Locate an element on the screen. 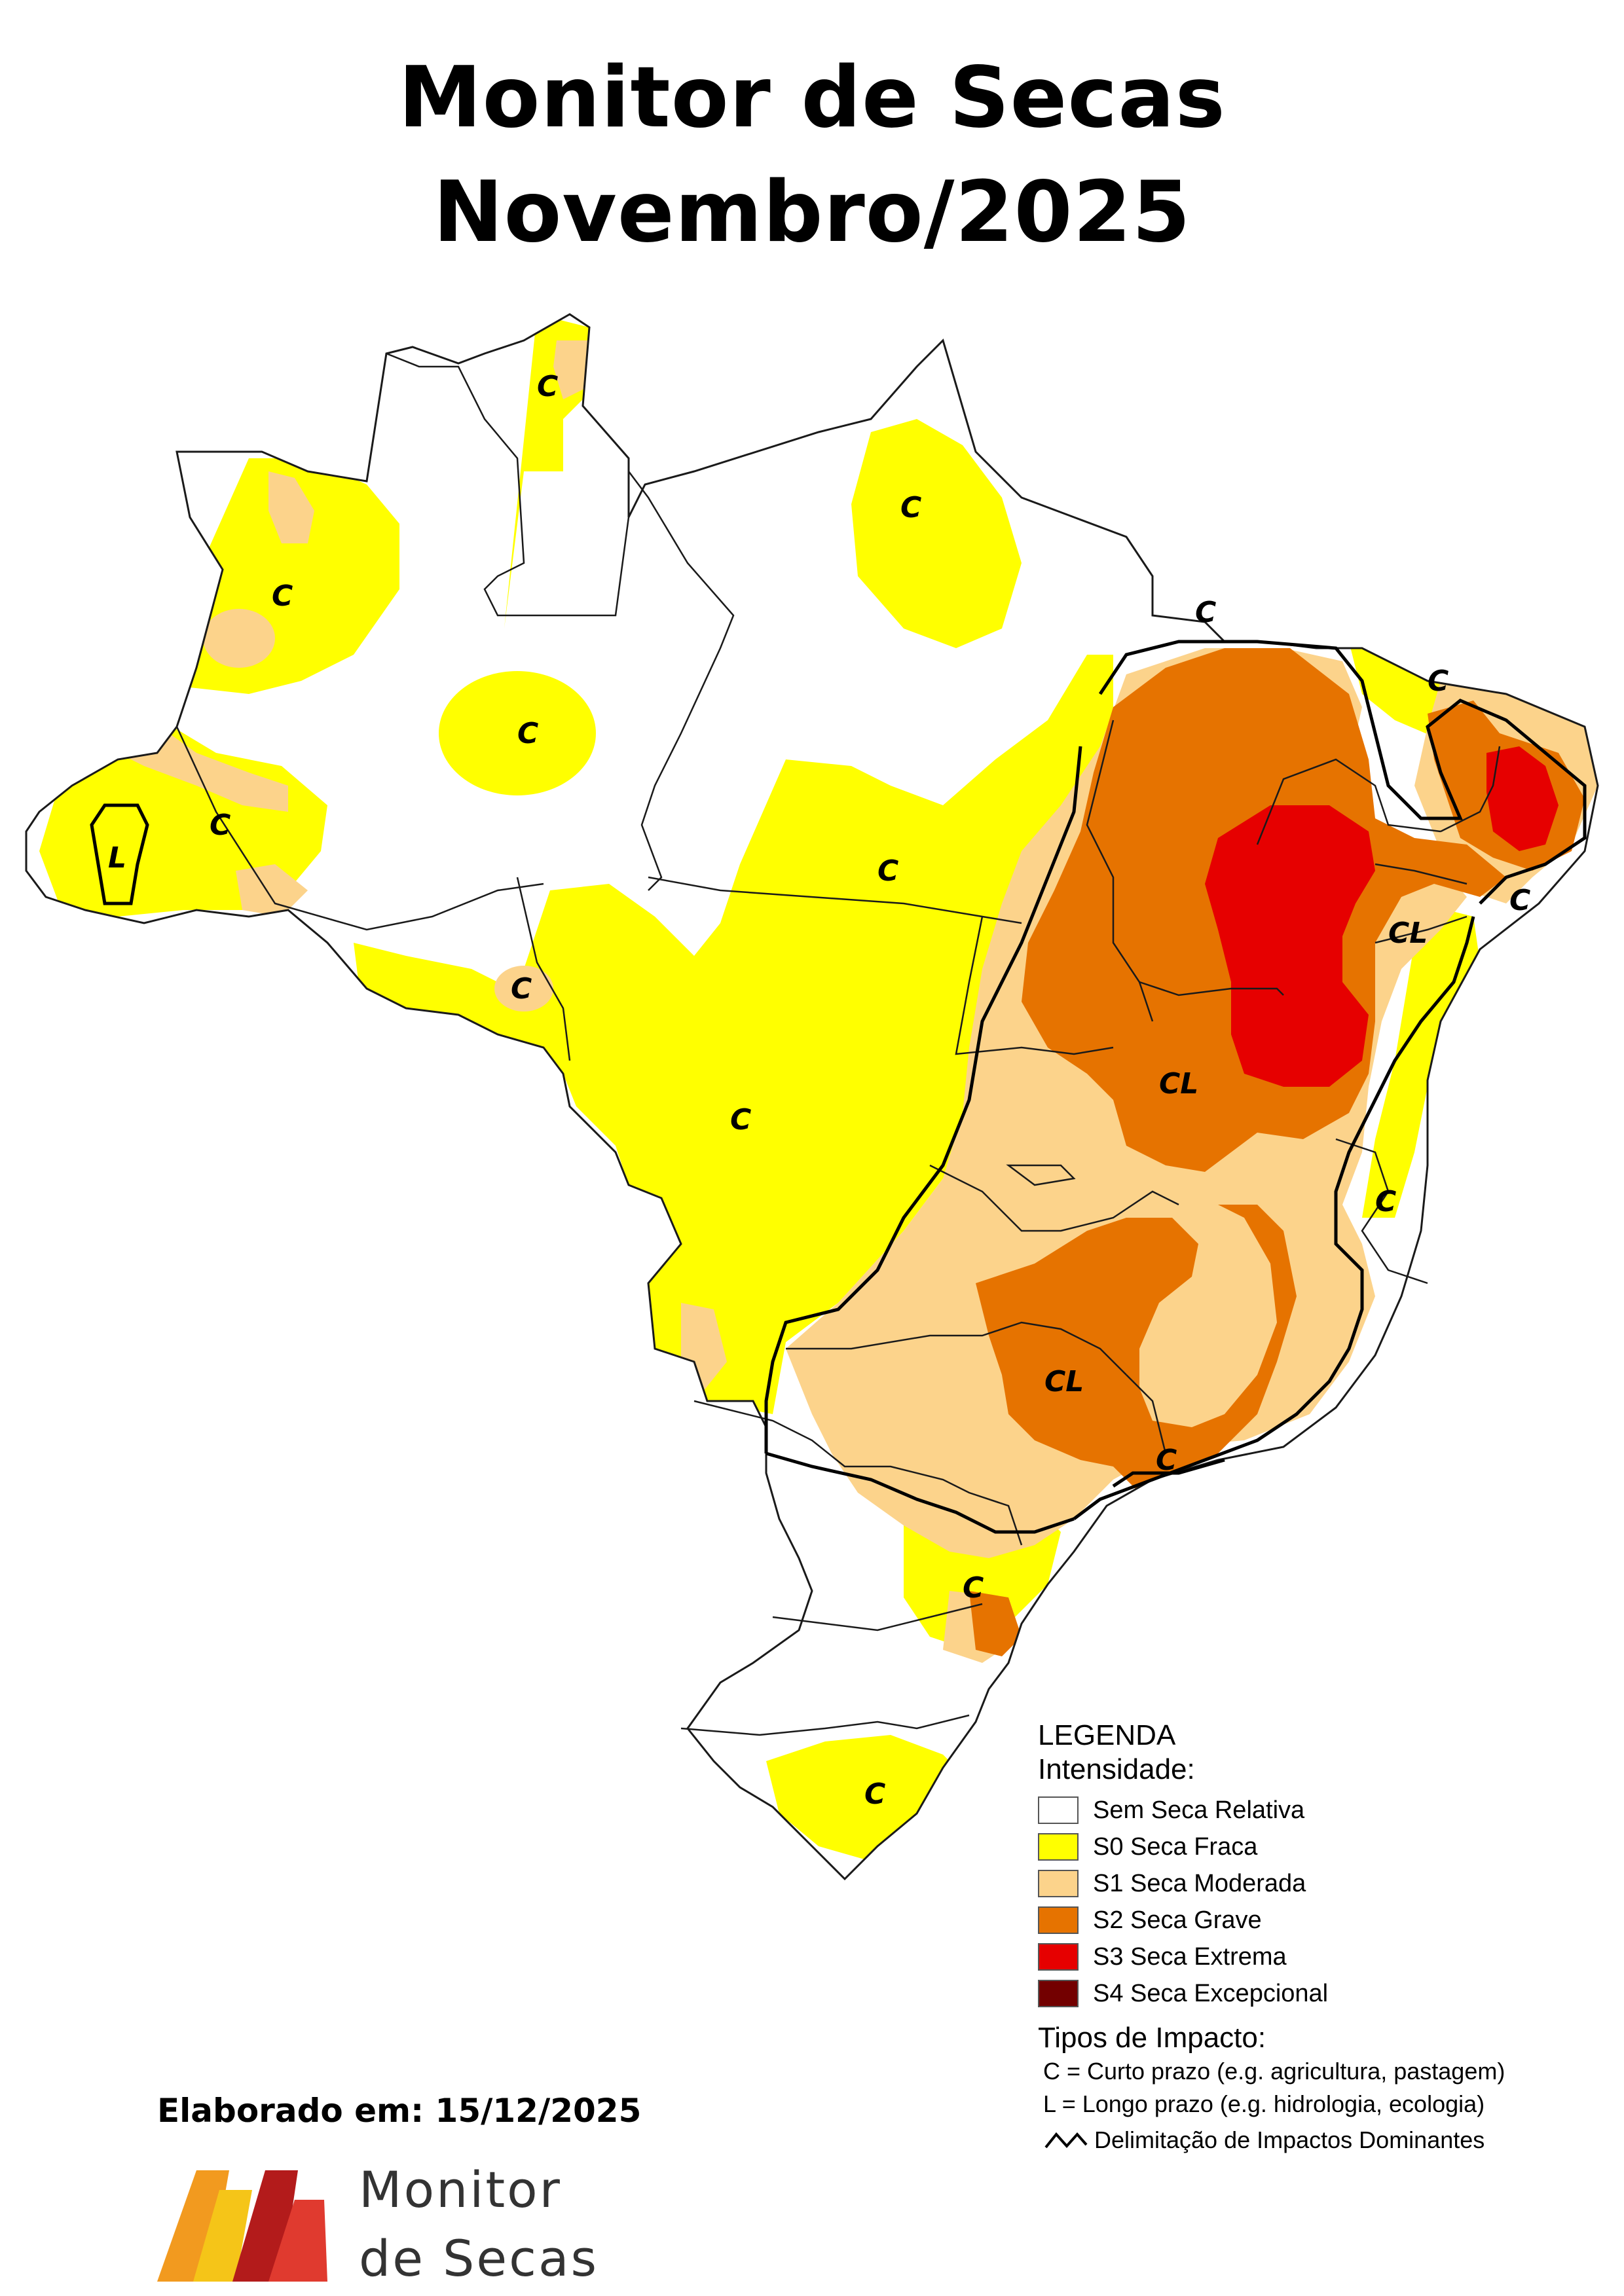 Image resolution: width=1624 pixels, height=2296 pixels. map-title: Monitor de Secas is located at coordinates (812, 98).